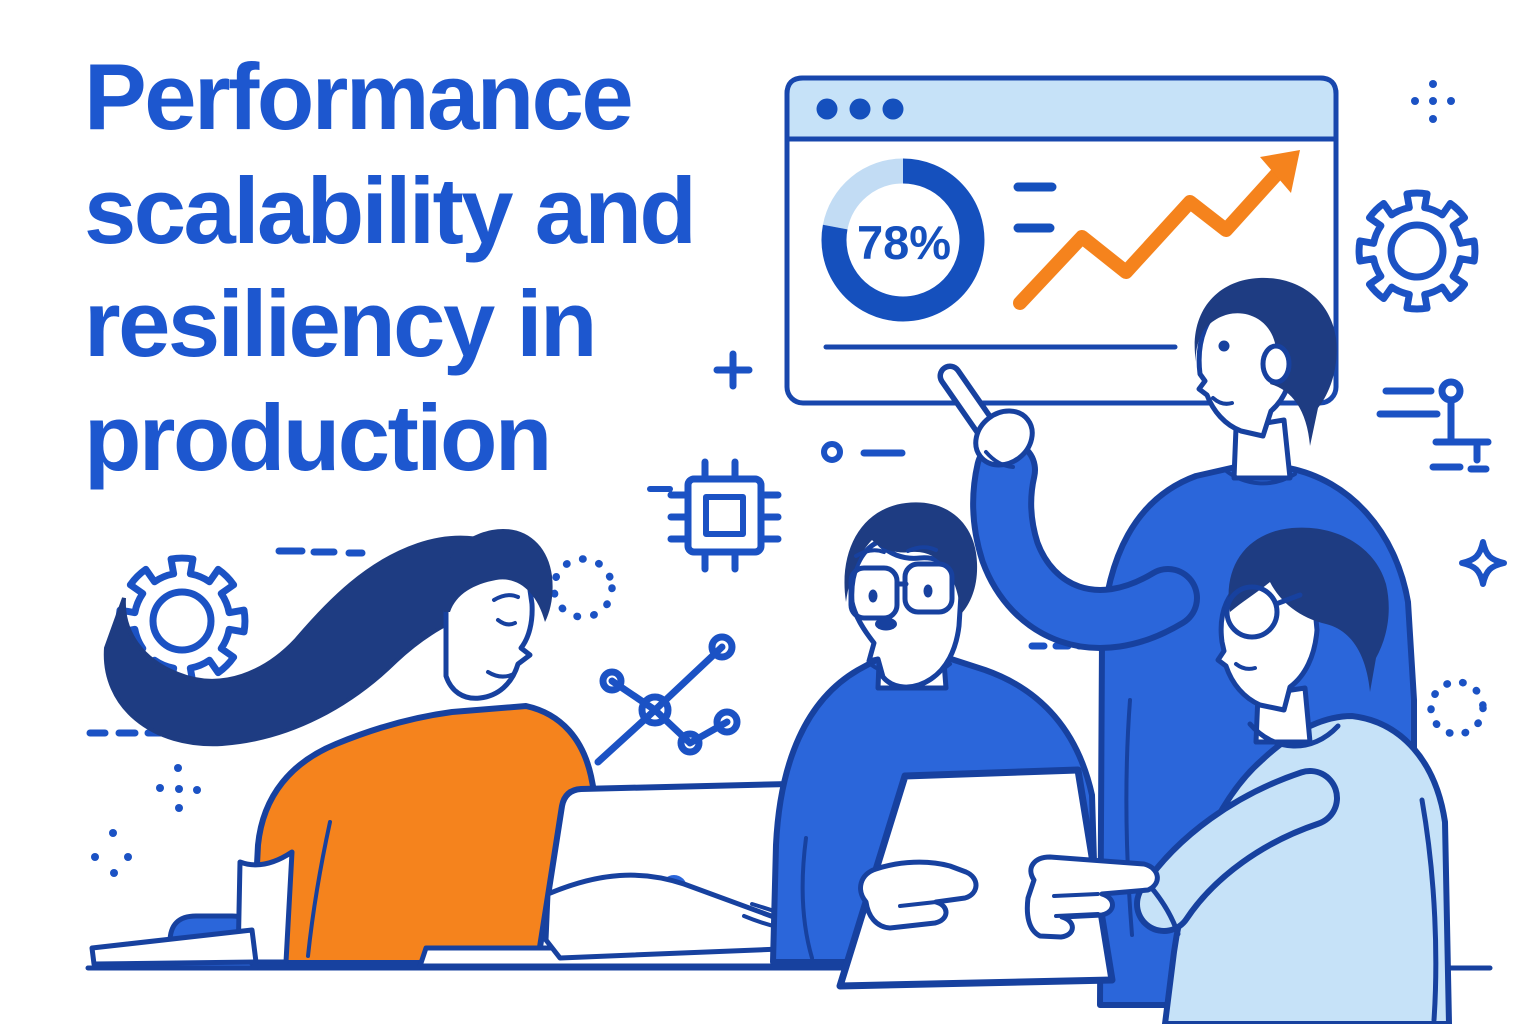  I want to click on circle-dash-icon, so click(863, 452).